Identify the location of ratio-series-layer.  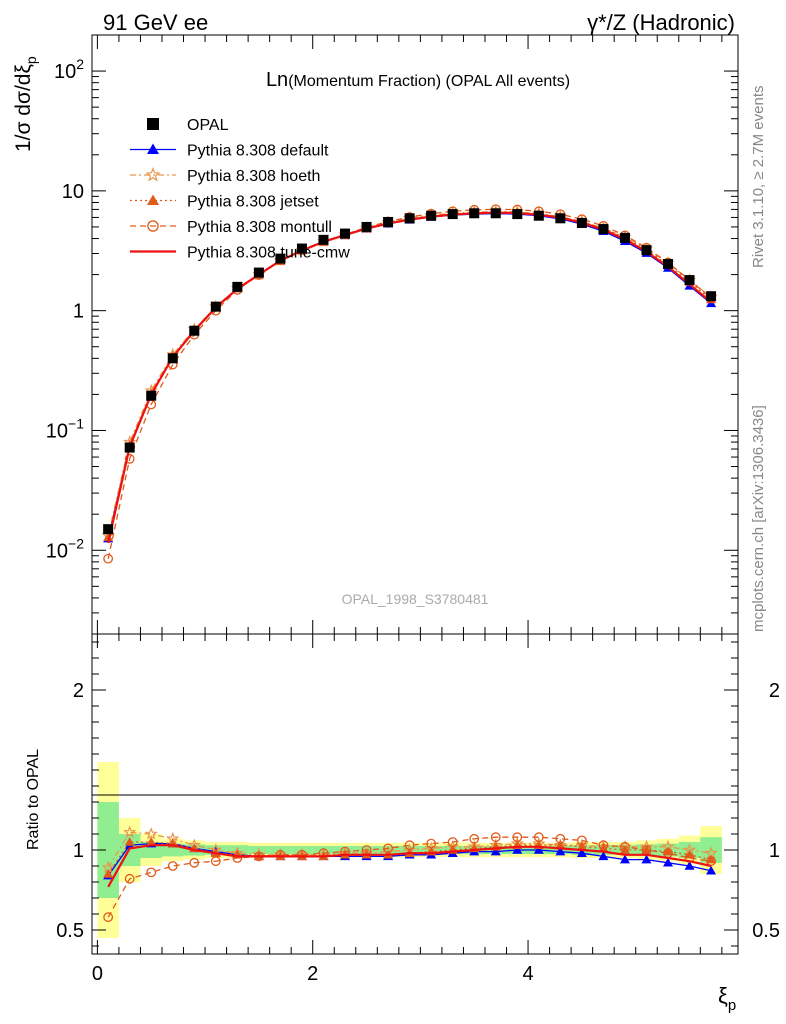
(409, 874).